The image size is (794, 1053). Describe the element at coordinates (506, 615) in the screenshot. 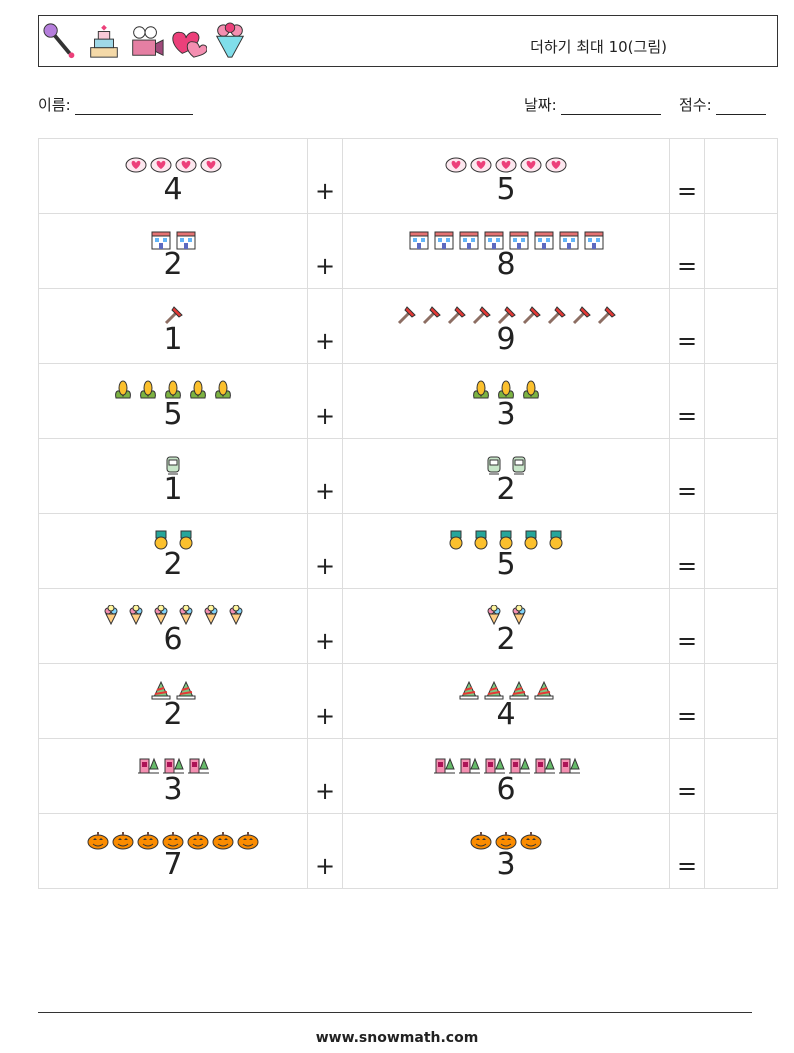

I see `addend-b-icons` at that location.